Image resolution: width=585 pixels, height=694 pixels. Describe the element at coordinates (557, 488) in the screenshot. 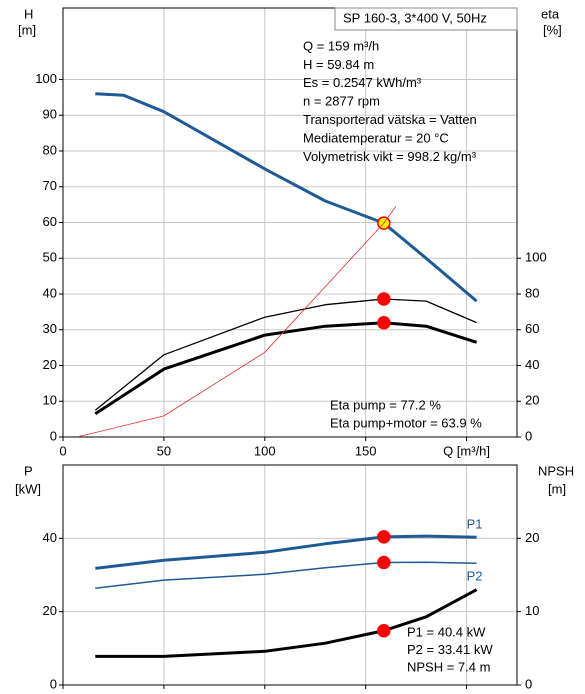

I see `y2-axis-label: [m]` at that location.